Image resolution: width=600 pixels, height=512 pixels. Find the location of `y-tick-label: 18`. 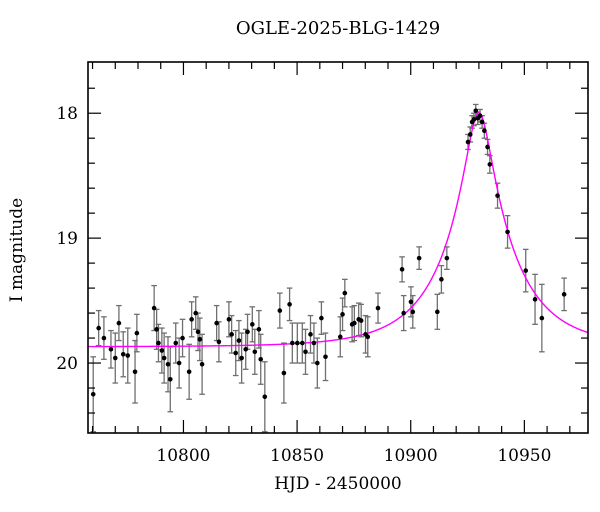

y-tick-label: 18 is located at coordinates (67, 114).